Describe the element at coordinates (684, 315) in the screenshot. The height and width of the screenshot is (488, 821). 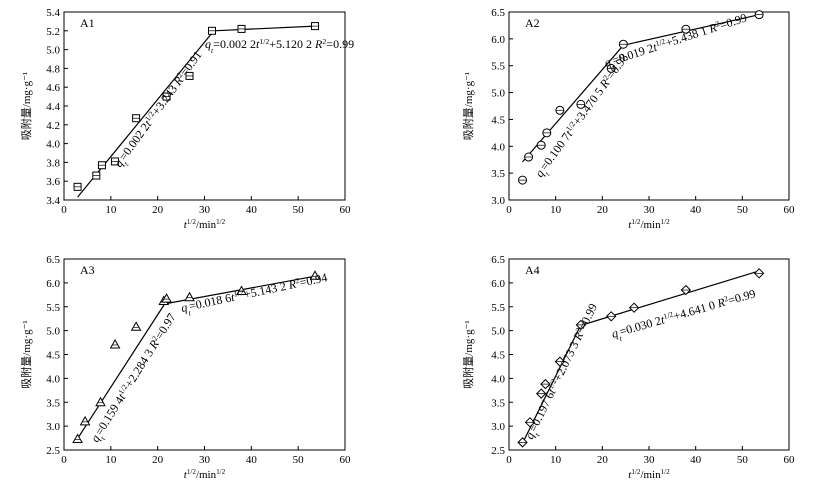
I see `fit-equation-2: qt=0.030 2t1/2+4.641 0 R2=0.99` at that location.